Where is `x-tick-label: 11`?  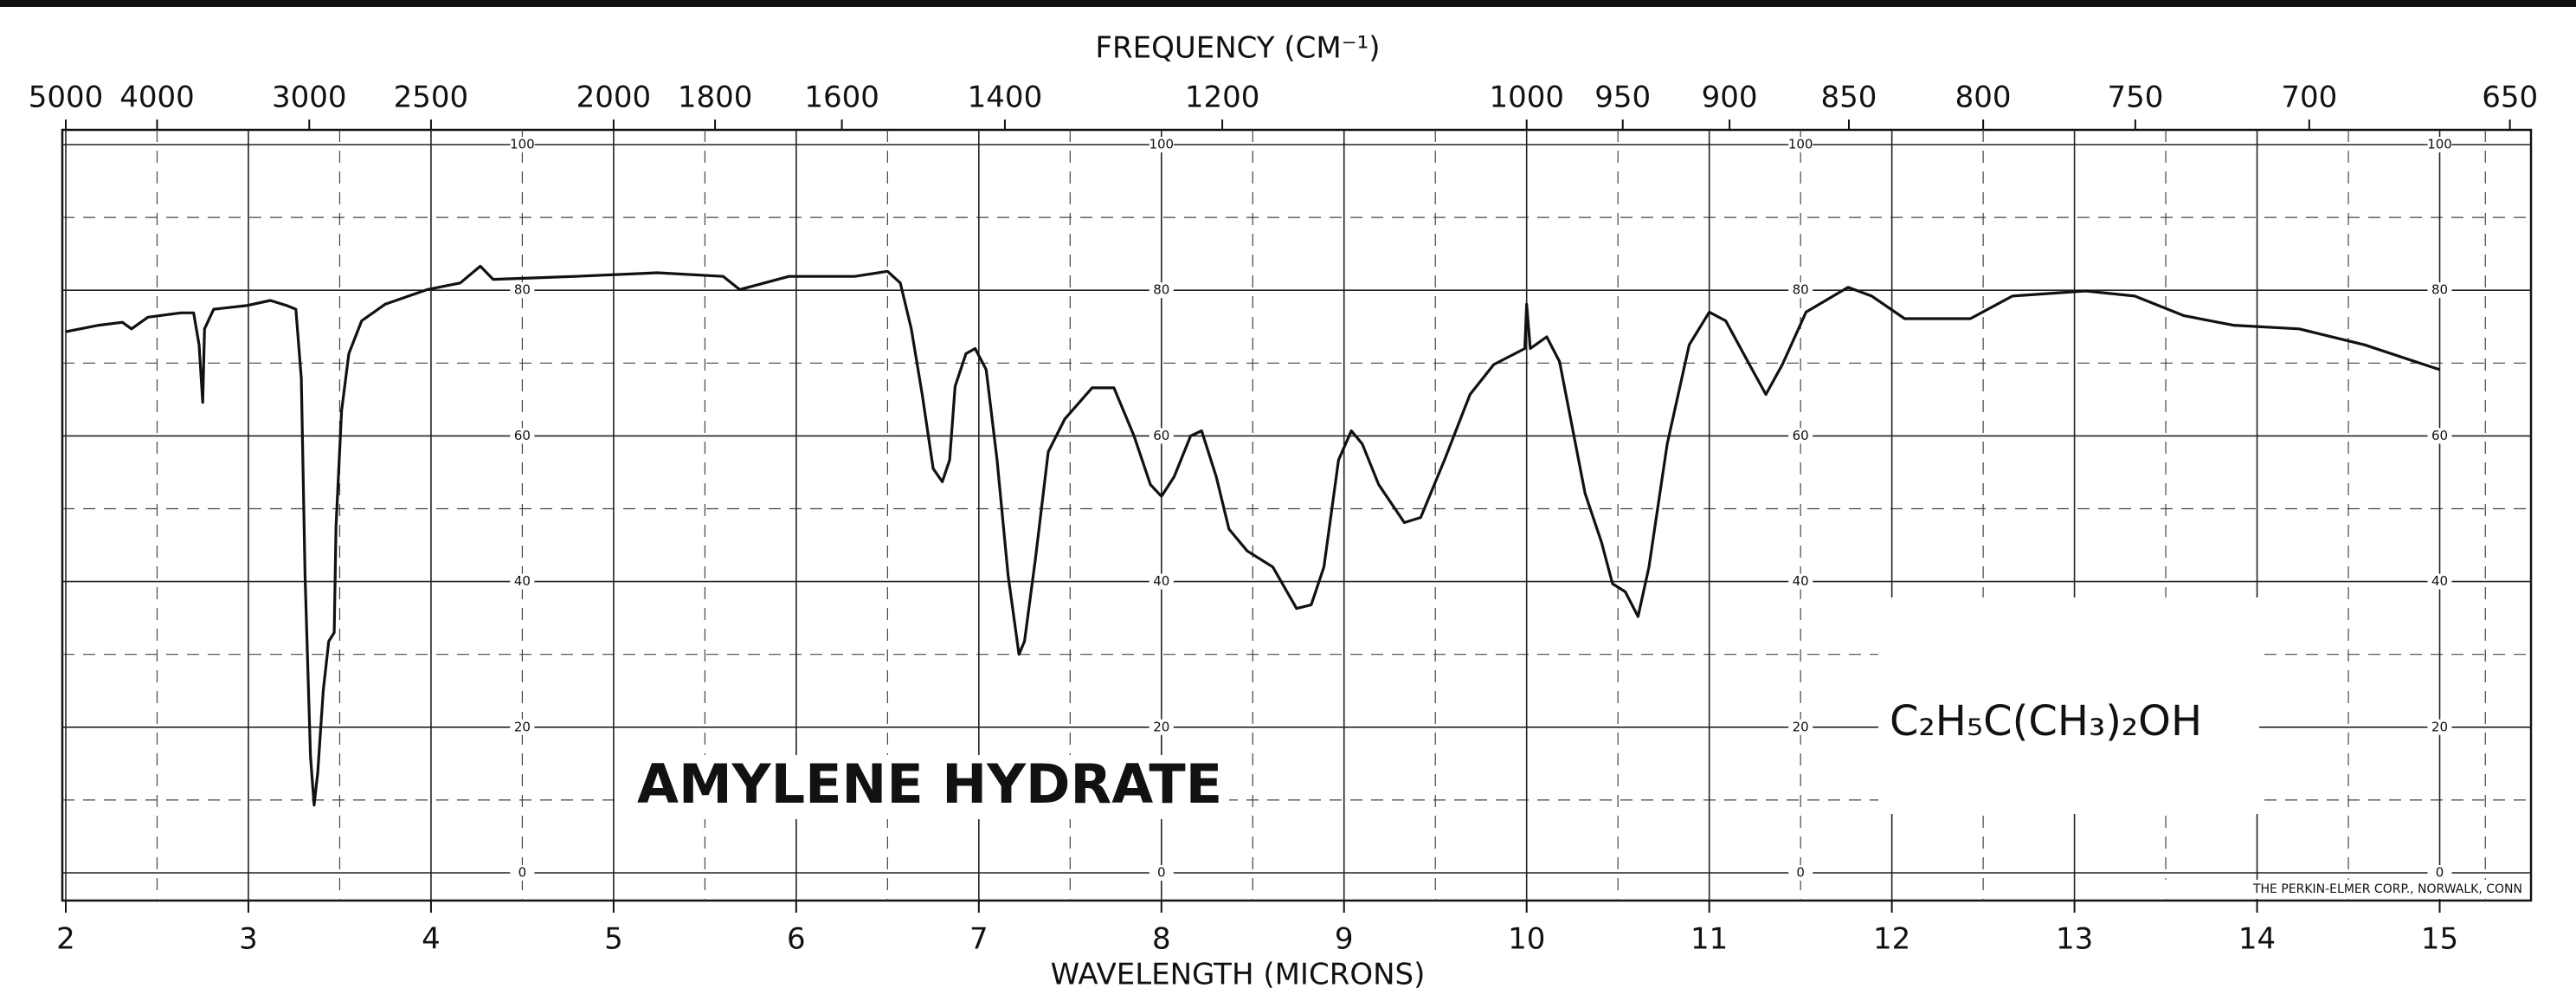 x-tick-label: 11 is located at coordinates (1709, 939).